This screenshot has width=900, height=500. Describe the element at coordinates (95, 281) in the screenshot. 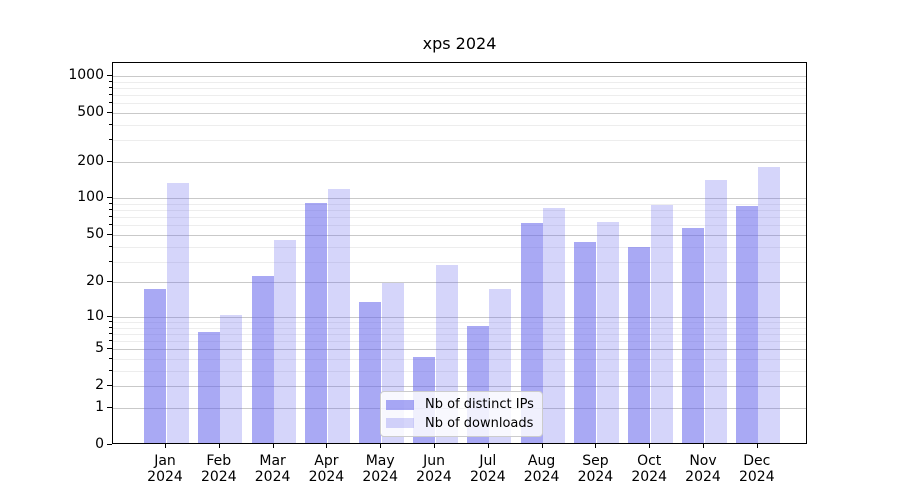

I see `y-axis-tick-label: 20` at that location.